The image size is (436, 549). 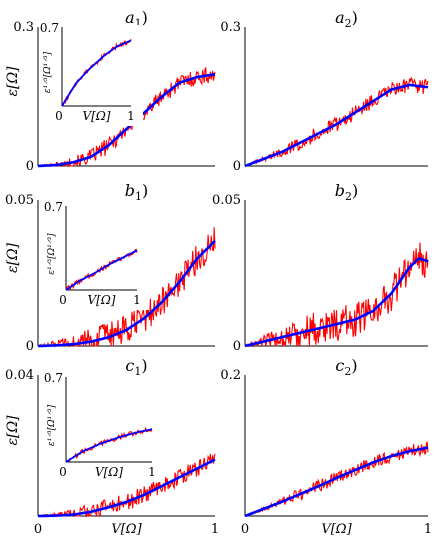 I want to click on series-average-c1, so click(x=127, y=488).